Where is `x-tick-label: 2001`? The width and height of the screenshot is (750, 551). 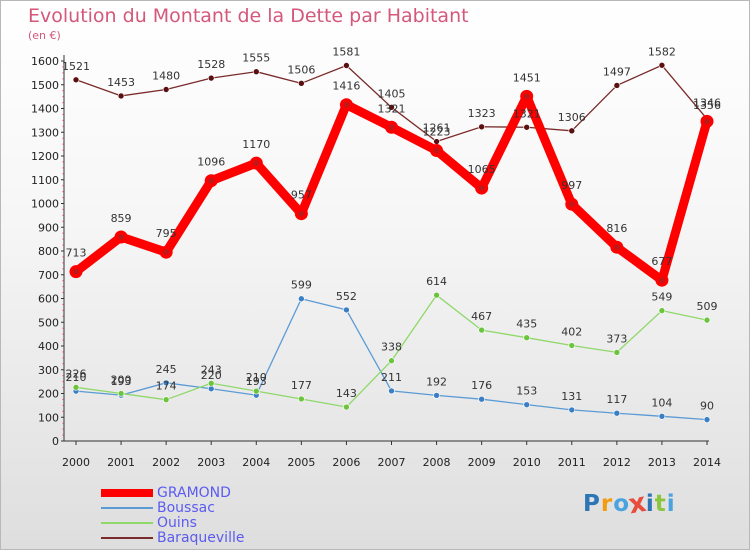 x-tick-label: 2001 is located at coordinates (121, 462).